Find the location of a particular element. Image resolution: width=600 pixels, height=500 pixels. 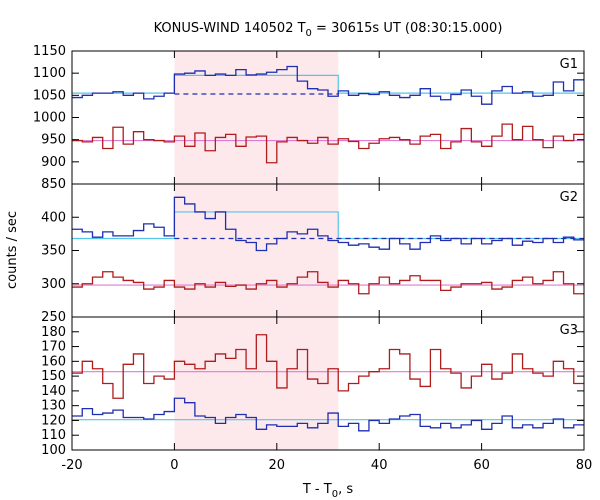

x-tick-label: 20 is located at coordinates (277, 465).